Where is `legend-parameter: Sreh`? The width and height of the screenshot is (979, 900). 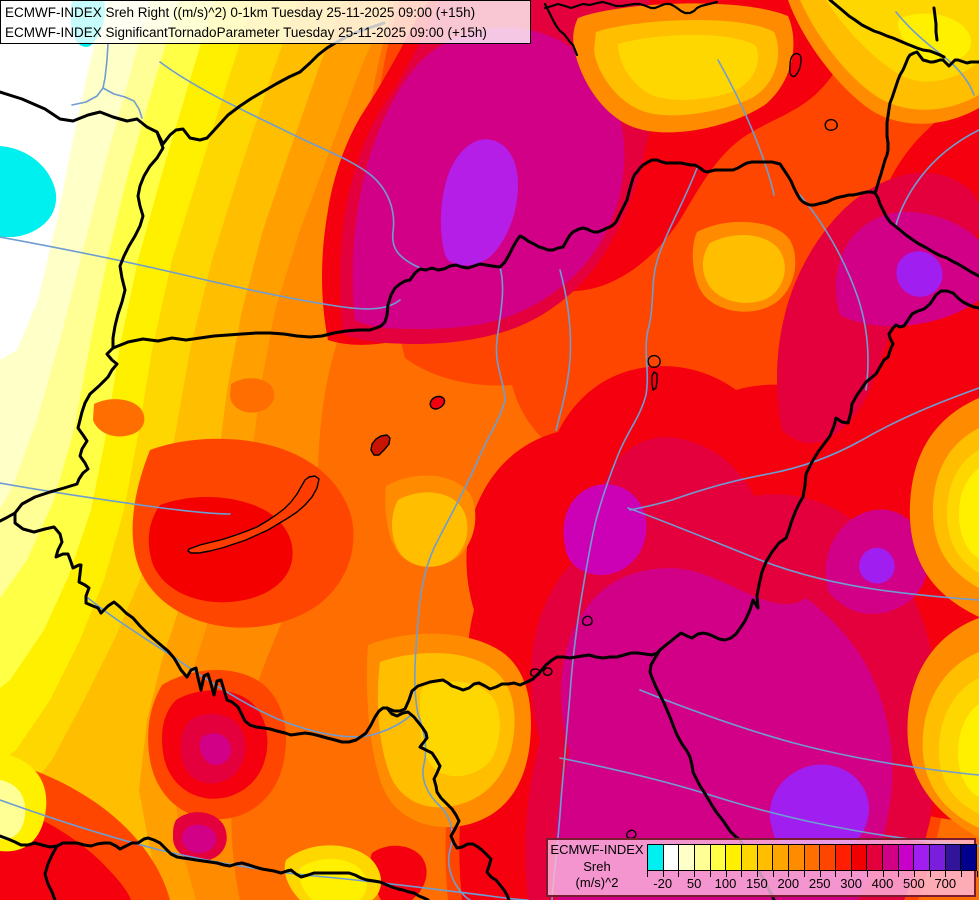
legend-parameter: Sreh is located at coordinates (597, 866).